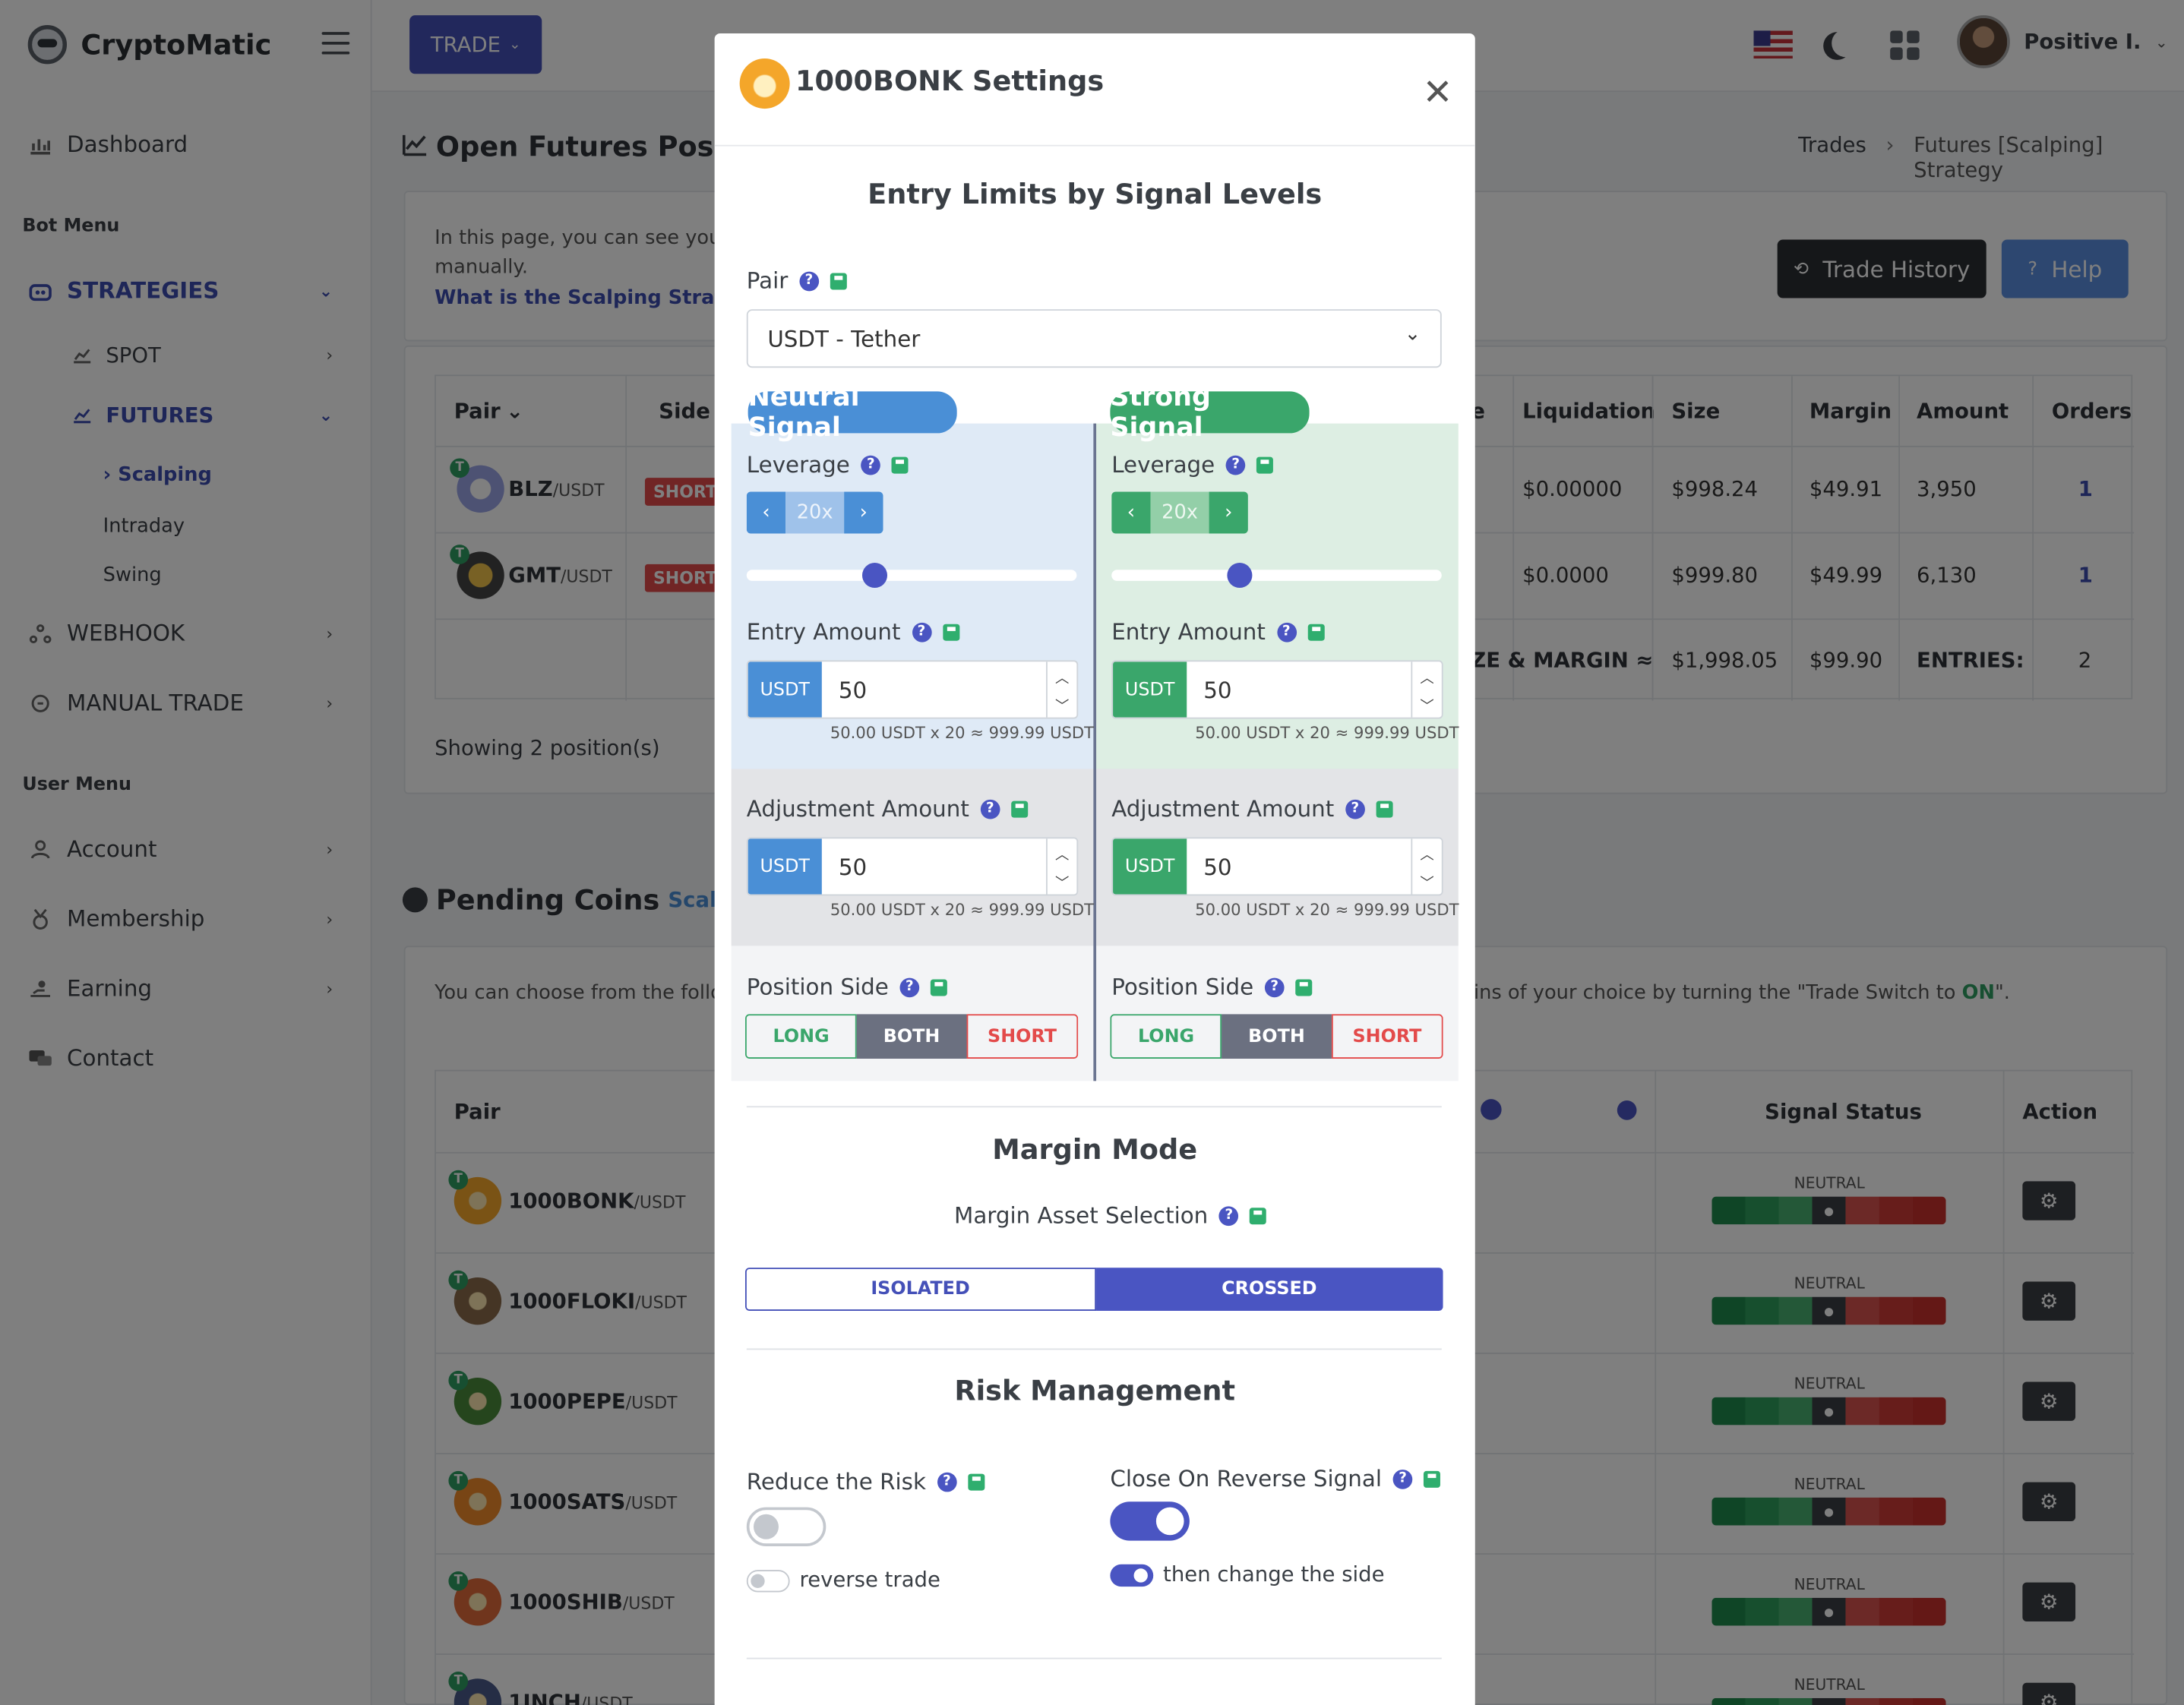 The image size is (2184, 1705). What do you see at coordinates (1210, 412) in the screenshot?
I see `strong-signal-pill: Strong Signal` at bounding box center [1210, 412].